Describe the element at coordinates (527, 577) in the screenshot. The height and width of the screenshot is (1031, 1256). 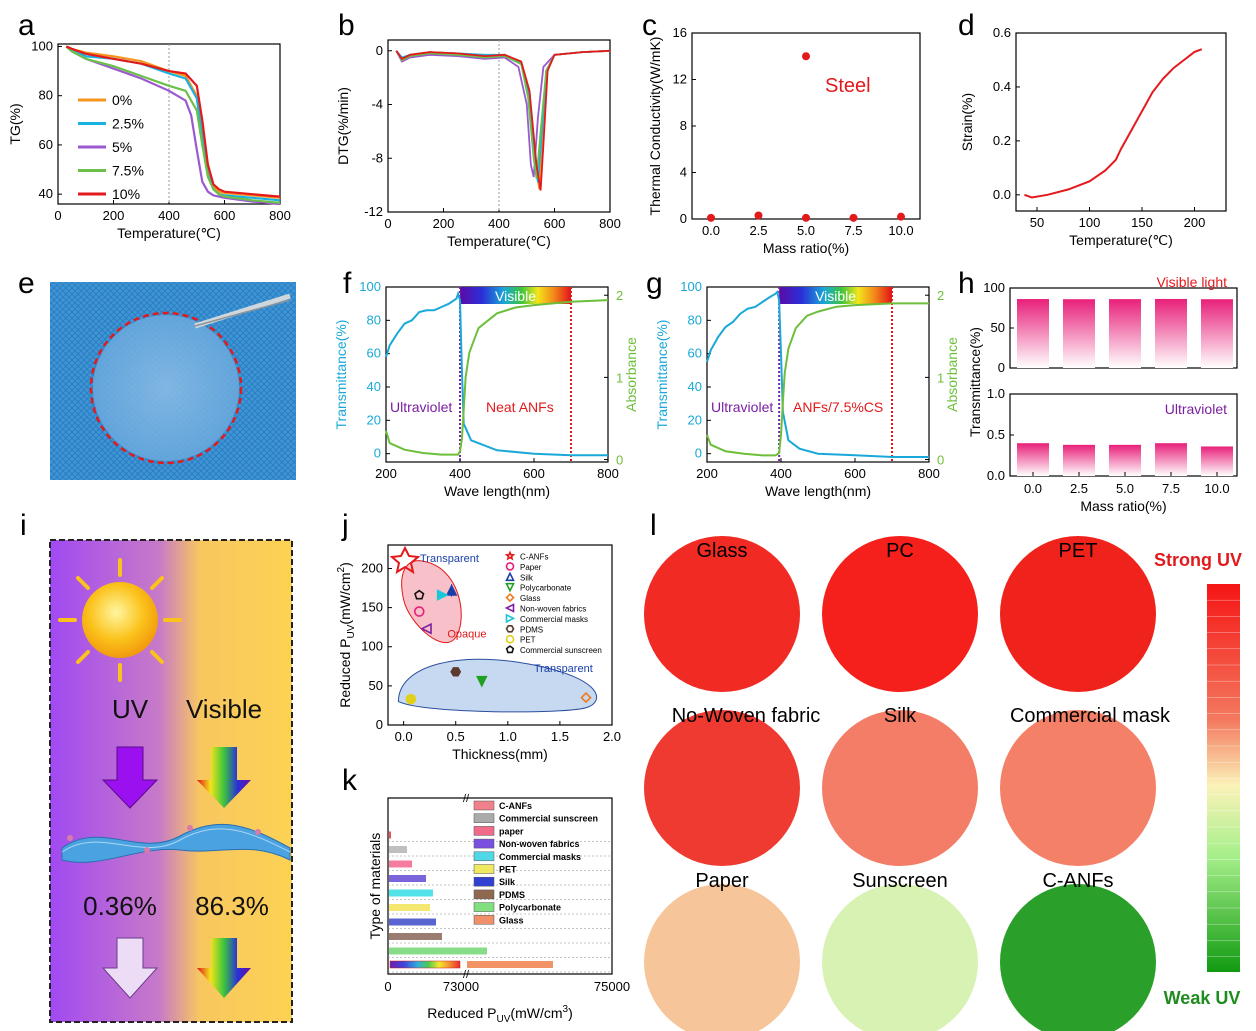
I see `legend-label: Silk` at that location.